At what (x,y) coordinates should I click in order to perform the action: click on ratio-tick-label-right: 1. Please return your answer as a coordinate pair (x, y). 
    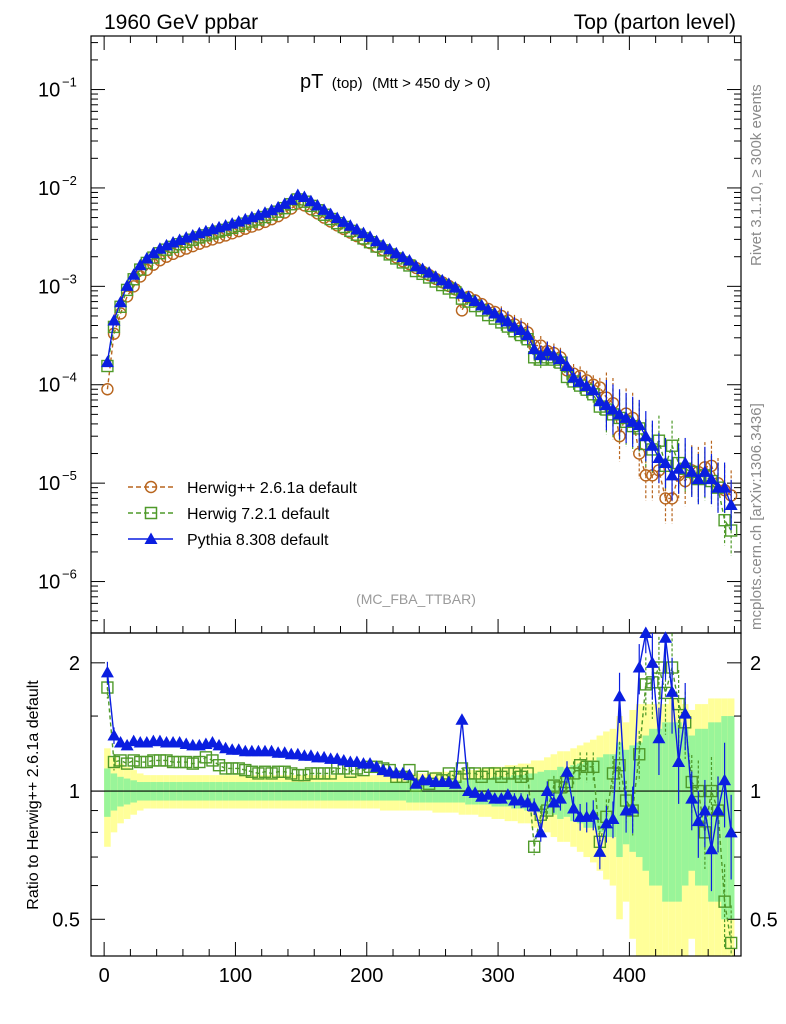
    Looking at the image, I should click on (755, 792).